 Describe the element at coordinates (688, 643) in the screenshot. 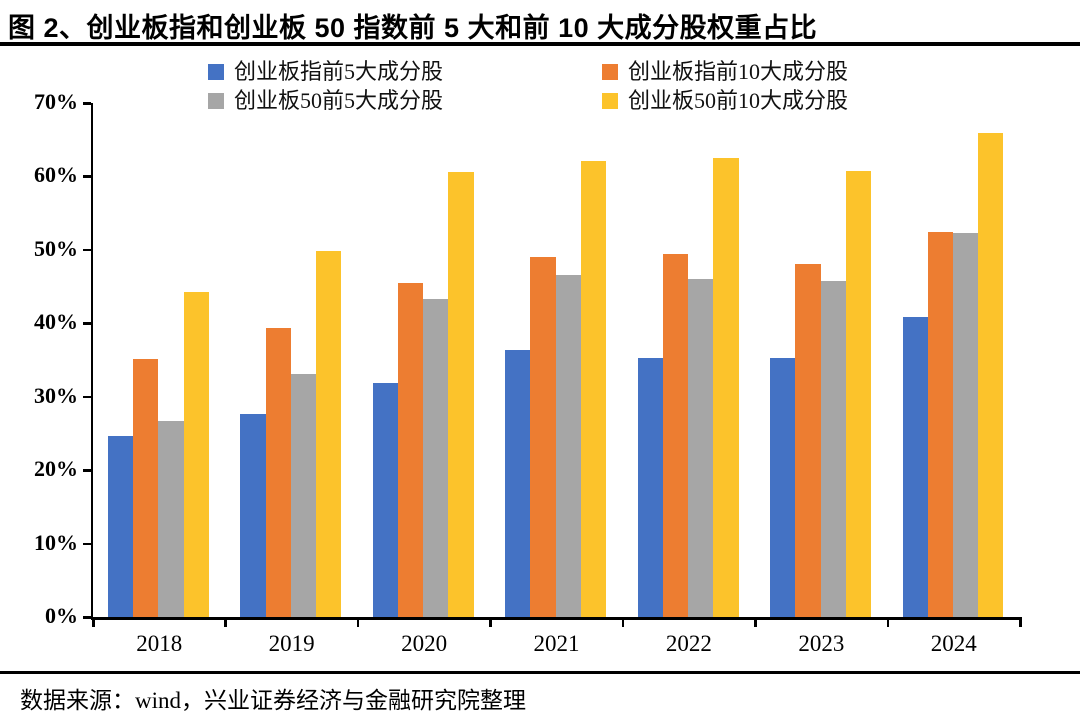

I see `x-axis-label: 2022` at that location.